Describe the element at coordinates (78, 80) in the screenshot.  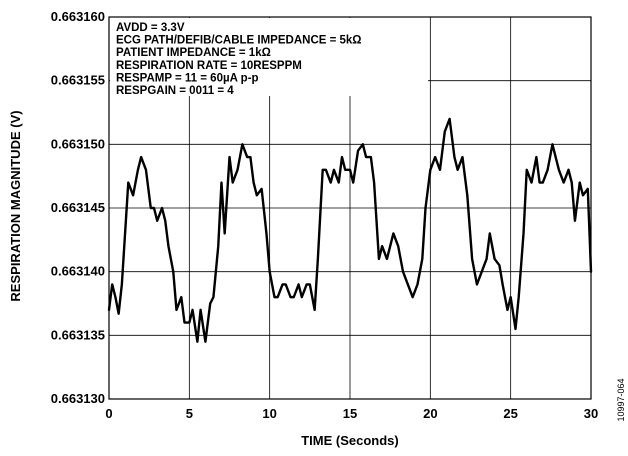
I see `y-tick-label: 0.663155` at that location.